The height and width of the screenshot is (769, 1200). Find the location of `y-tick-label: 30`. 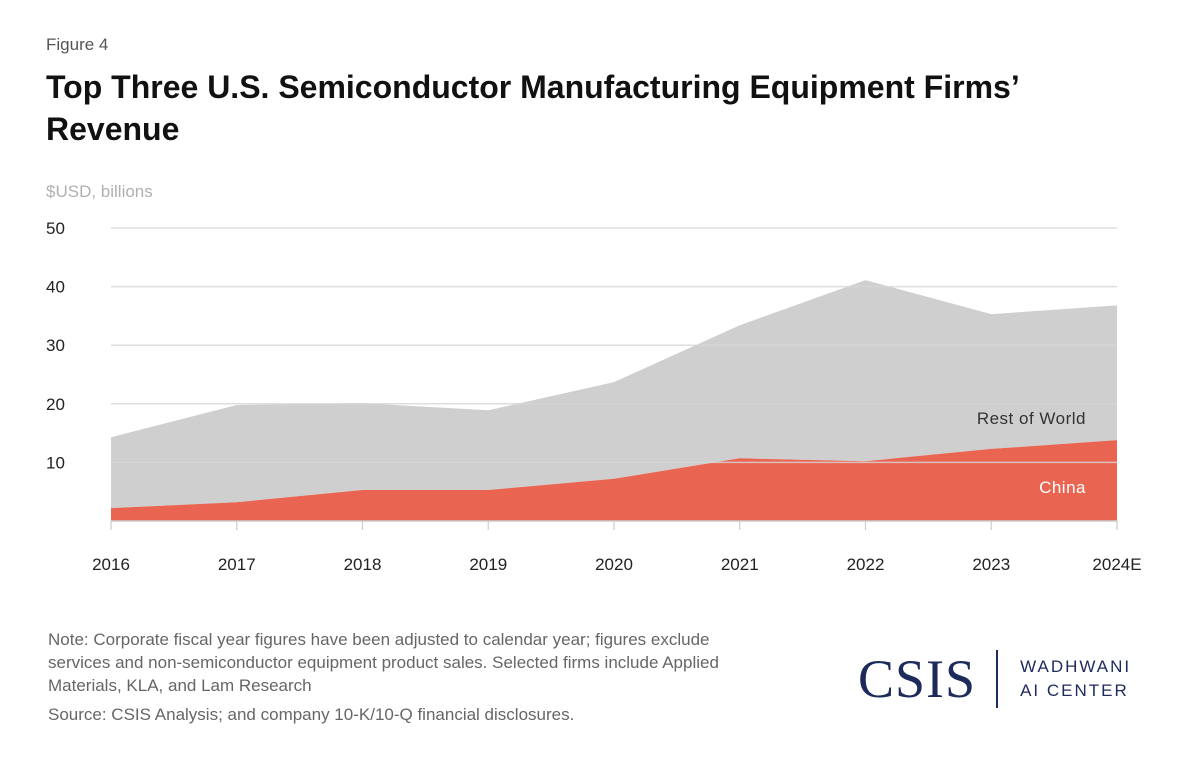

y-tick-label: 30 is located at coordinates (55, 345).